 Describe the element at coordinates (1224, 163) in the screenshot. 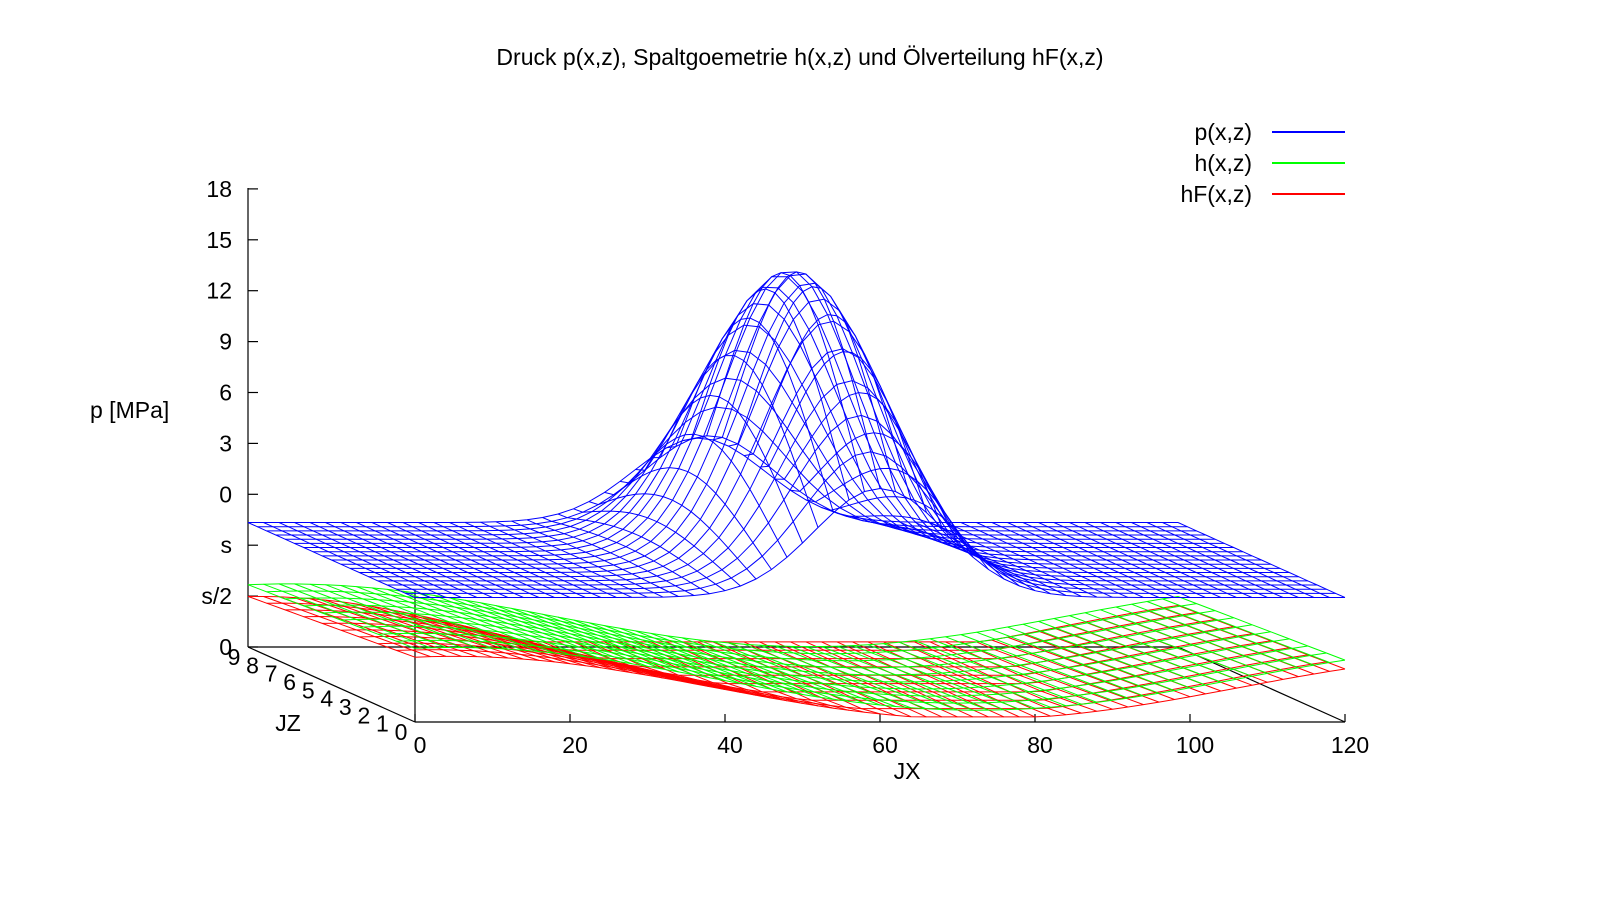

I see `legend-label: h(x,z)` at that location.